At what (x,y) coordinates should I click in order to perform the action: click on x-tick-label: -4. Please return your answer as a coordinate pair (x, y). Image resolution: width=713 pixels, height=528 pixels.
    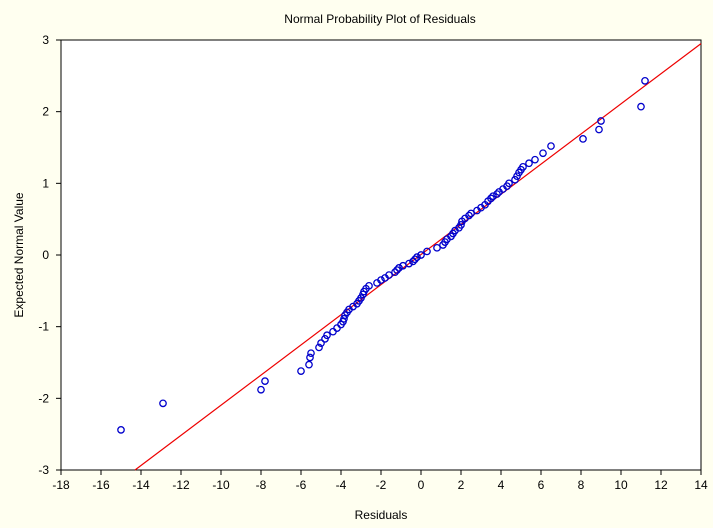
    Looking at the image, I should click on (341, 485).